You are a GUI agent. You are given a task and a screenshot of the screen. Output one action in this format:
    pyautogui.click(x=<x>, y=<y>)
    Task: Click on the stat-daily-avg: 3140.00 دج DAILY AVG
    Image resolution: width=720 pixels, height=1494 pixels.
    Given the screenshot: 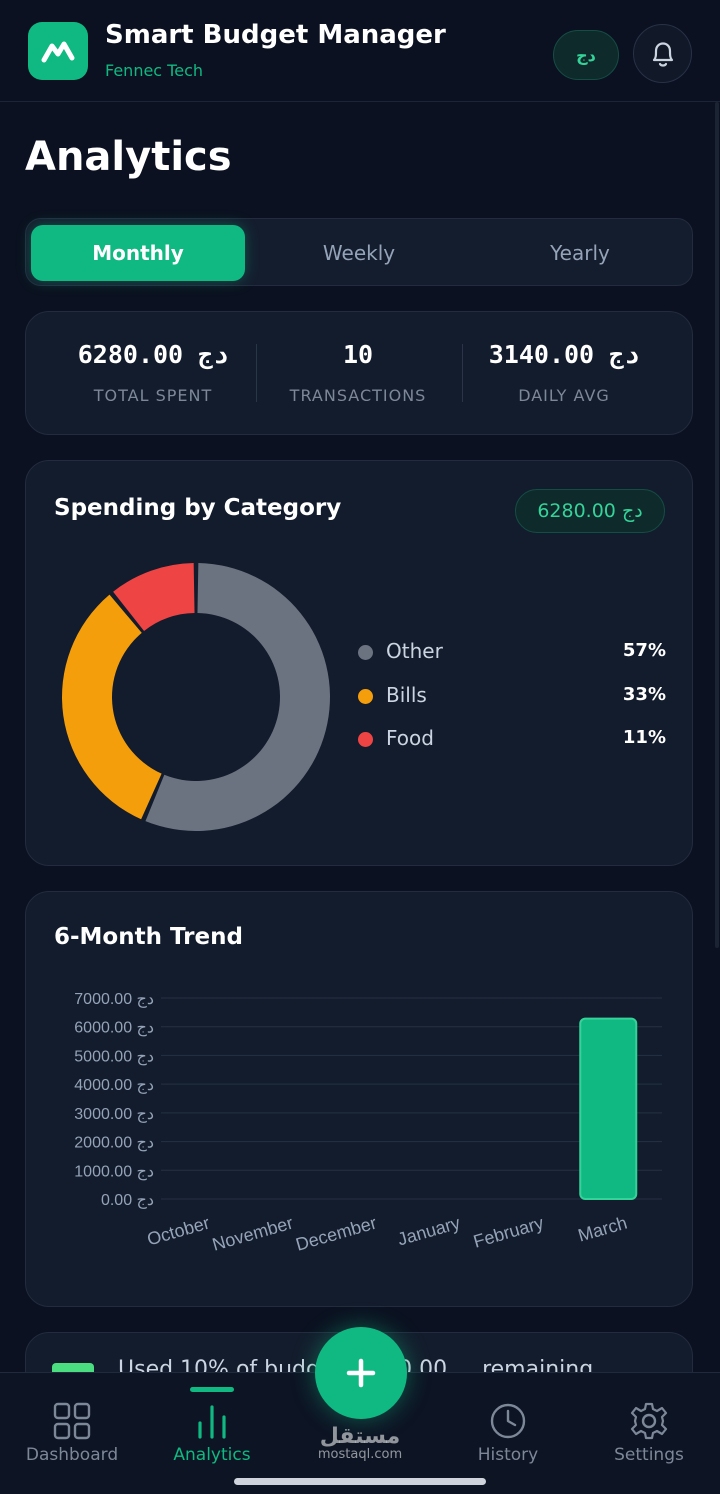 What is the action you would take?
    pyautogui.click(x=564, y=373)
    